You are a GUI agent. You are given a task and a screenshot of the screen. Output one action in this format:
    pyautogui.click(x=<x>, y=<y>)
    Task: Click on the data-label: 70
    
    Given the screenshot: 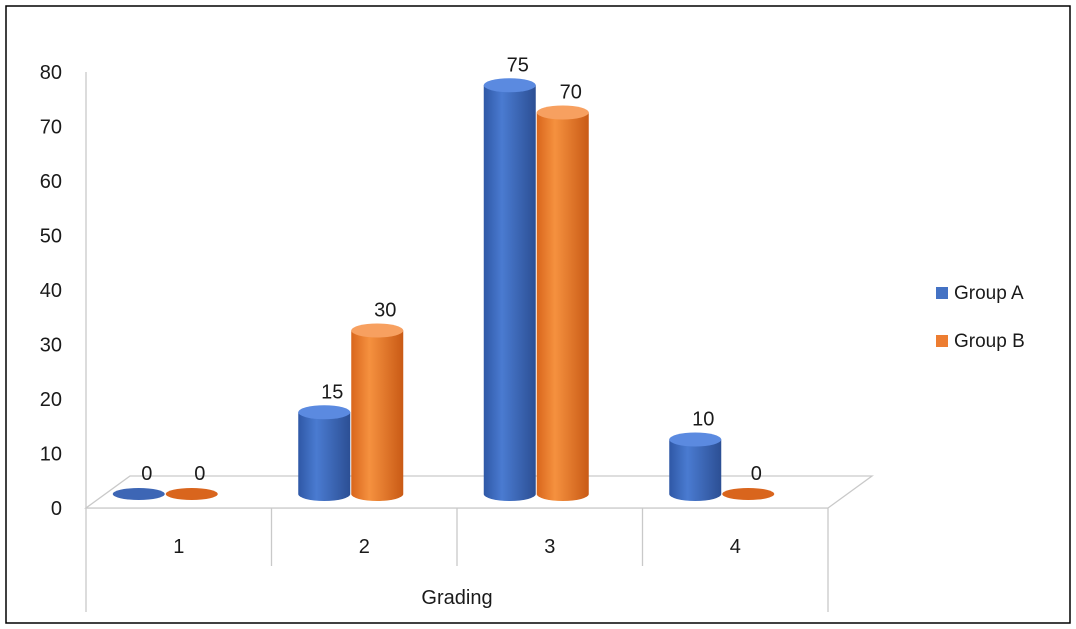 What is the action you would take?
    pyautogui.click(x=571, y=93)
    